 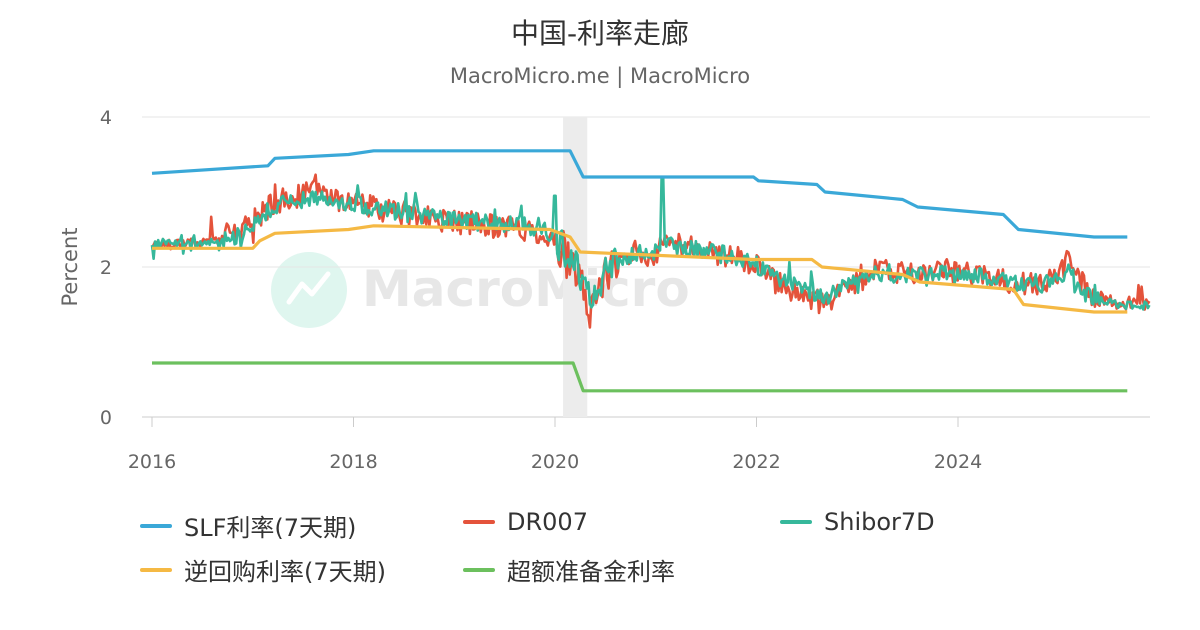 I want to click on x-tick-label: 2020, so click(x=555, y=462).